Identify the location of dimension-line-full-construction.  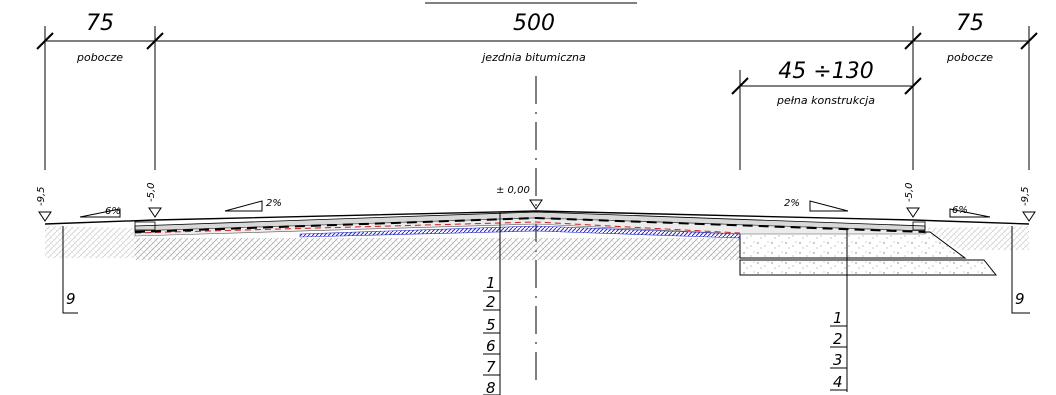
(826, 120).